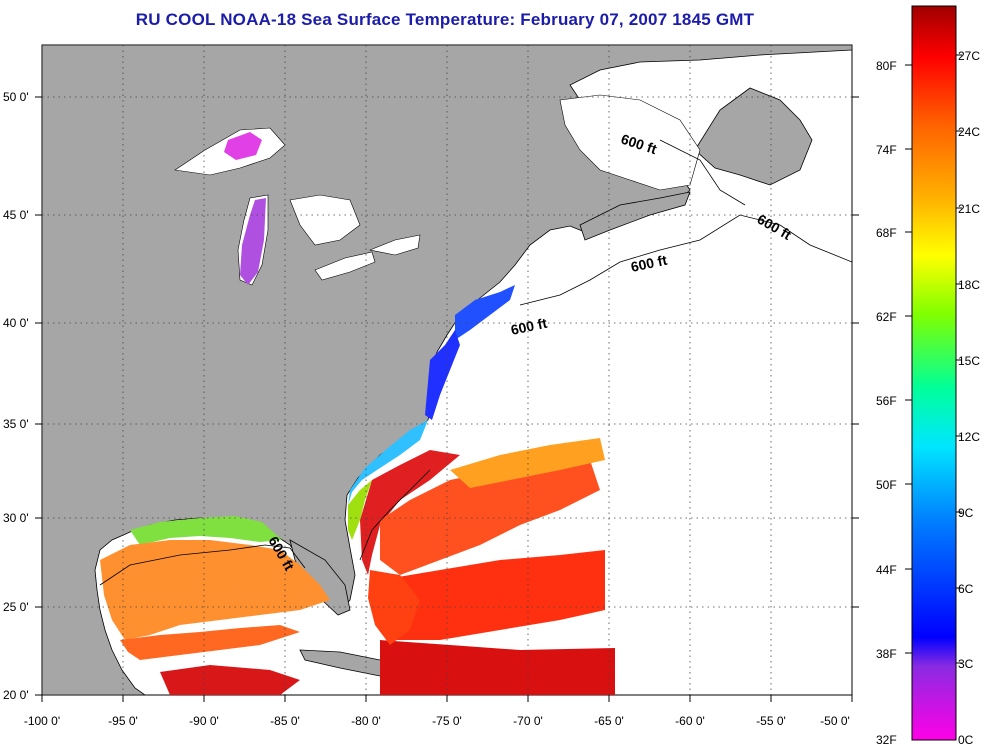 The width and height of the screenshot is (984, 754). Describe the element at coordinates (528, 326) in the screenshot. I see `depth-label-4: 600 ft` at that location.